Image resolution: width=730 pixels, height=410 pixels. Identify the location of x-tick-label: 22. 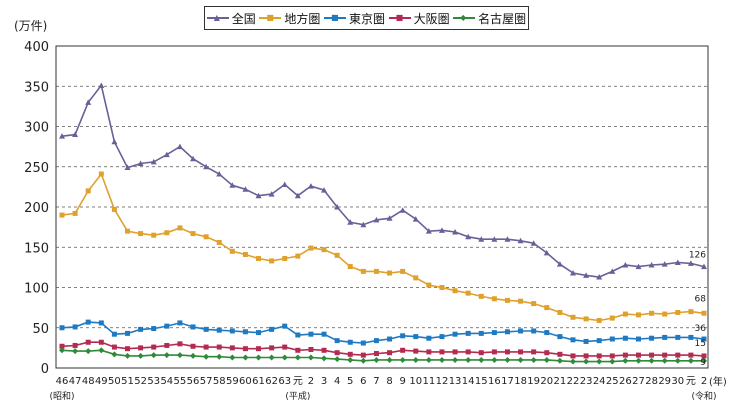
(573, 381).